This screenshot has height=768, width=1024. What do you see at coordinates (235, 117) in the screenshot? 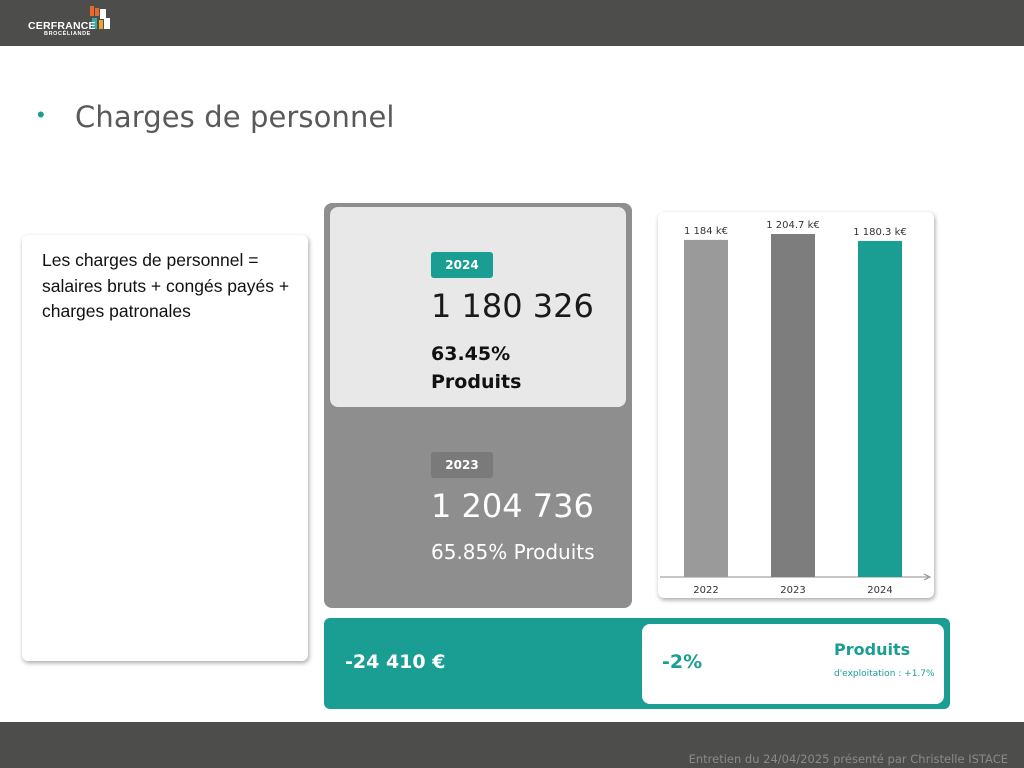
I see `page-title: Charges de personnel` at bounding box center [235, 117].